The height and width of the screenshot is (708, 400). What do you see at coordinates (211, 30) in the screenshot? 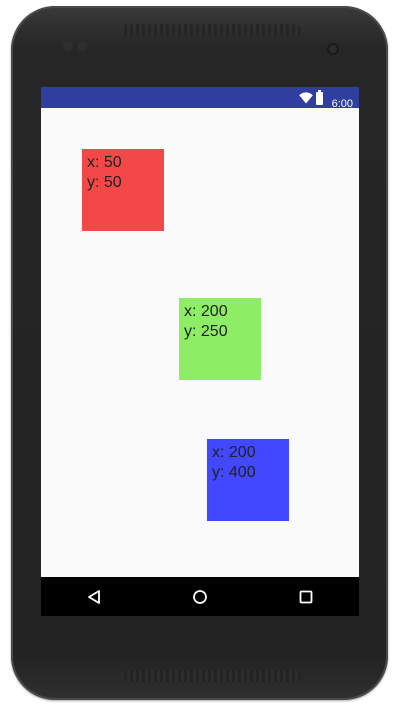
I see `top-speaker` at bounding box center [211, 30].